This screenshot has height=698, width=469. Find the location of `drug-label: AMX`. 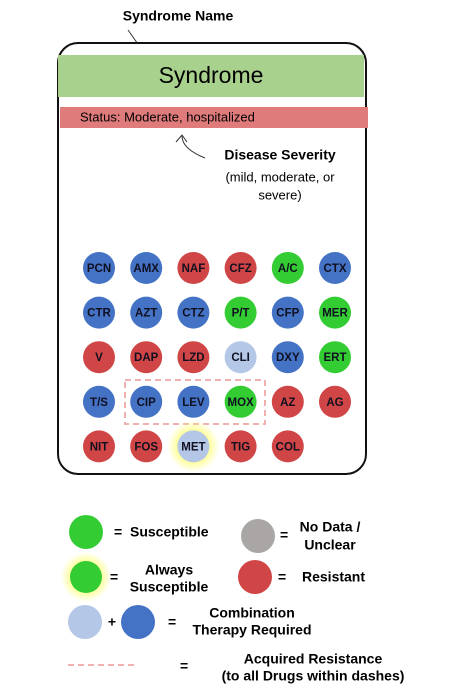

drug-label: AMX is located at coordinates (146, 269).